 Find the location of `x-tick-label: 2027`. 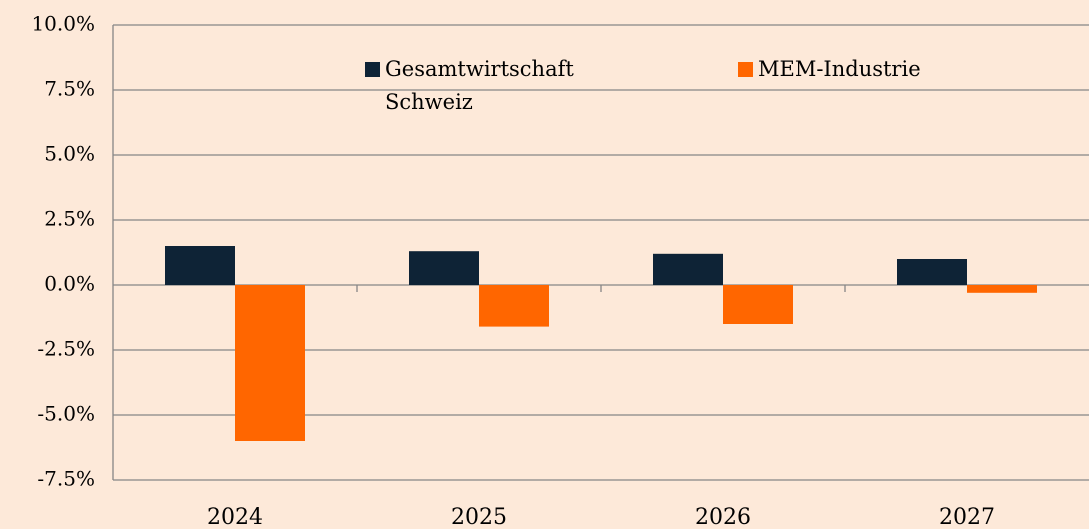

x-tick-label: 2027 is located at coordinates (967, 517).